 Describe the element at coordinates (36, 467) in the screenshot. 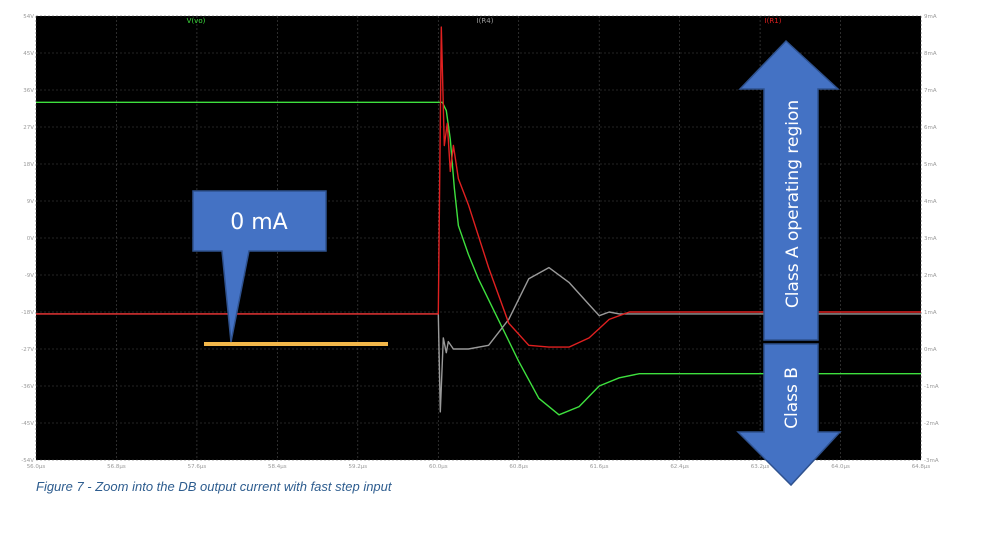

I see `x-tick-label: 56.0µs` at that location.